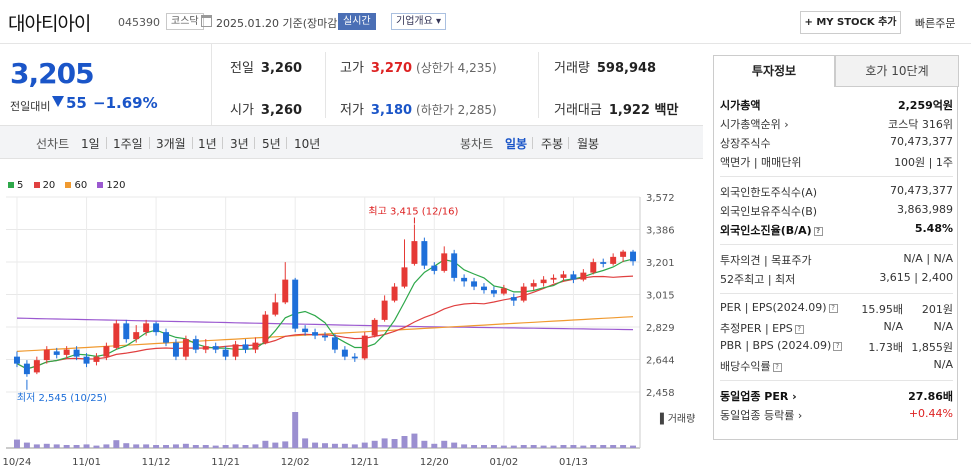 This screenshot has height=472, width=971. What do you see at coordinates (357, 21) in the screenshot?
I see `live-badge: 실시간` at bounding box center [357, 21].